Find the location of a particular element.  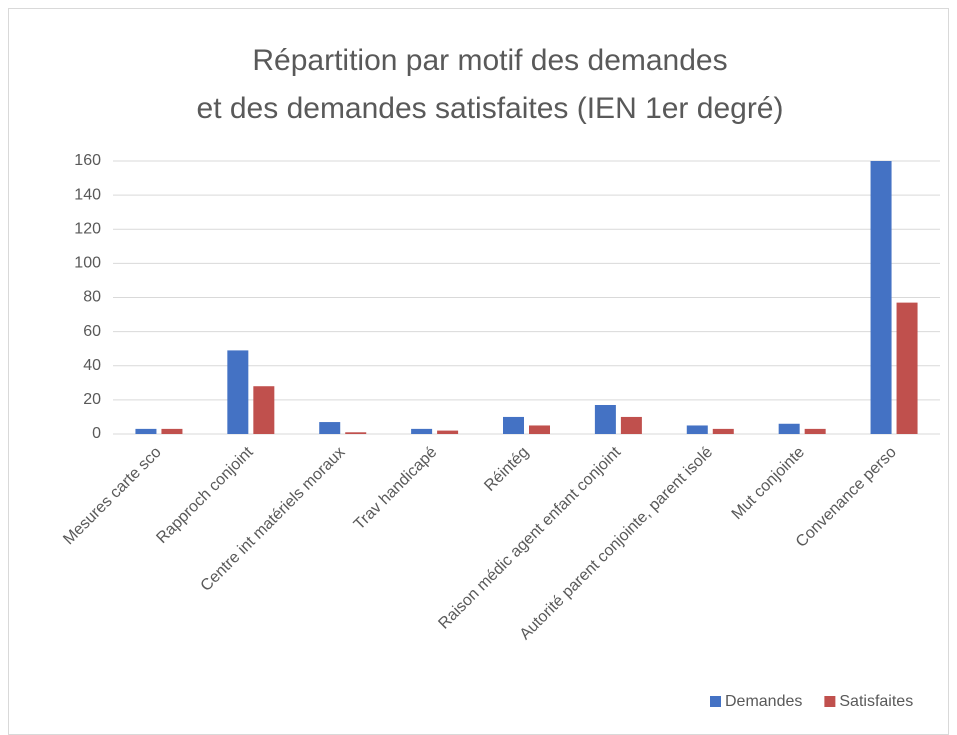

y-tick-label: 0 is located at coordinates (96, 433).